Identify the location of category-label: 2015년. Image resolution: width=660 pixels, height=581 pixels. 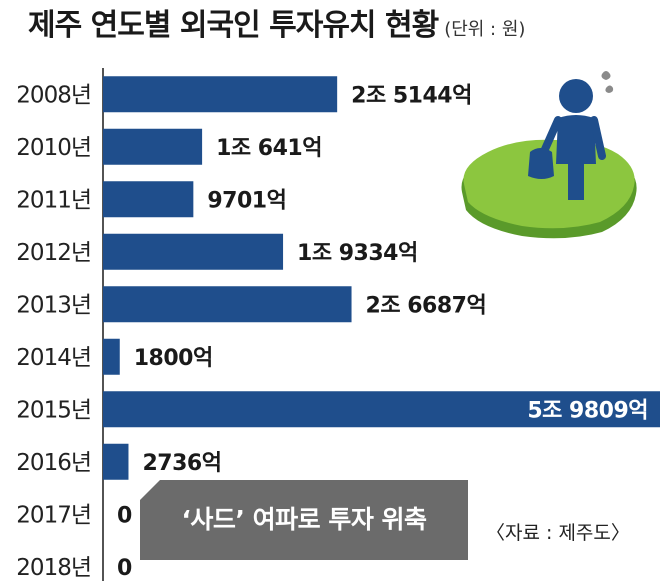
(53, 410).